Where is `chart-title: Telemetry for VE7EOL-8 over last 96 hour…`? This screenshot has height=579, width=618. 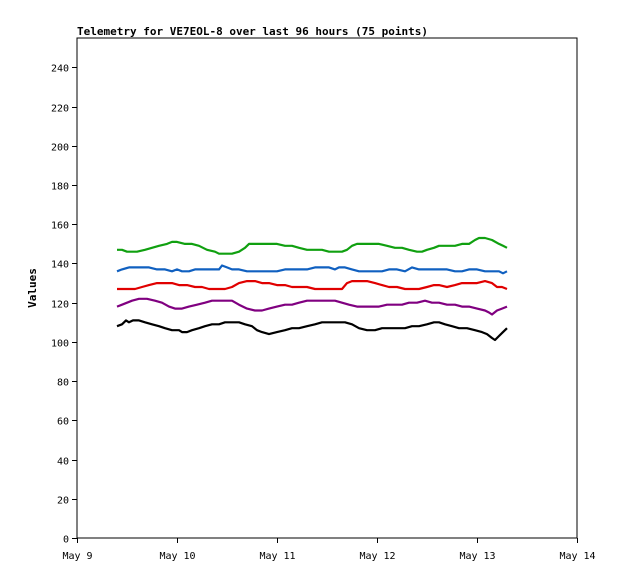 chart-title: Telemetry for VE7EOL-8 over last 96 hour… is located at coordinates (252, 31).